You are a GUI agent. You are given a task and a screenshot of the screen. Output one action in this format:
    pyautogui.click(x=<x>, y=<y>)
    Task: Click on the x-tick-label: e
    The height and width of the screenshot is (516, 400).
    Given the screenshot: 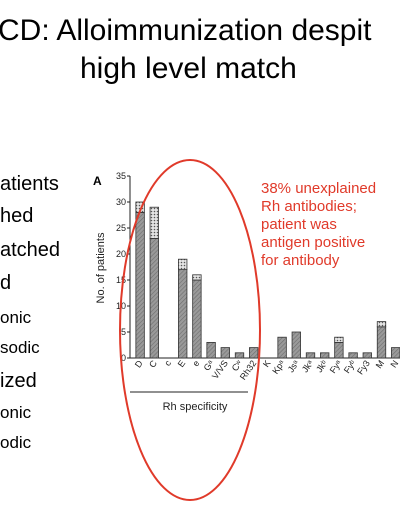 What is the action you would take?
    pyautogui.click(x=195, y=363)
    